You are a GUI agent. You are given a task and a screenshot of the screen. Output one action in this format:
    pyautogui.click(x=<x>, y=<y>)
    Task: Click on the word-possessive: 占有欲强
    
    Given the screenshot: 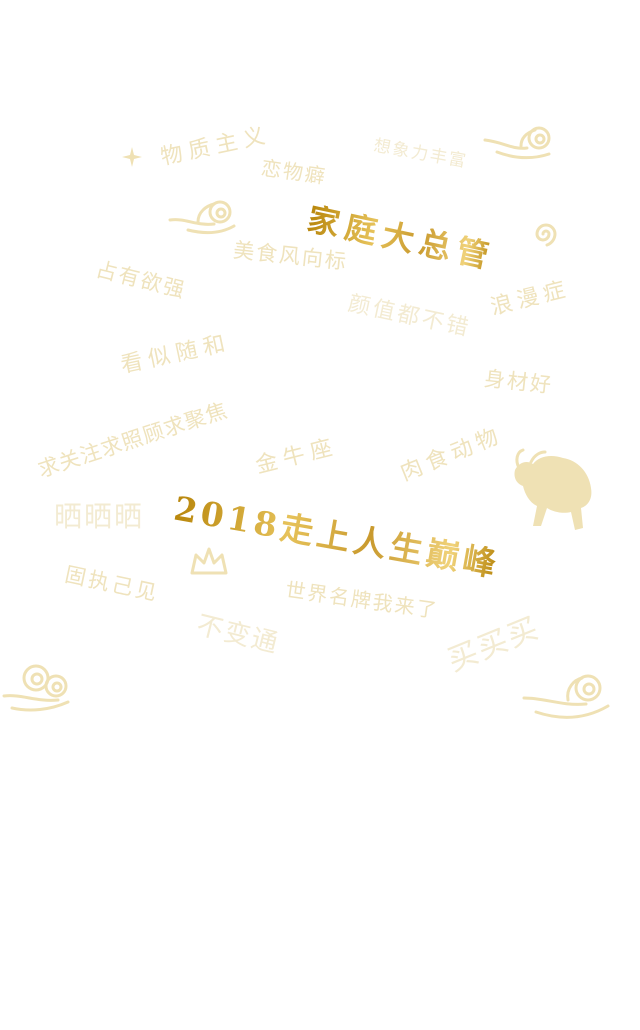 What is the action you would take?
    pyautogui.click(x=141, y=280)
    